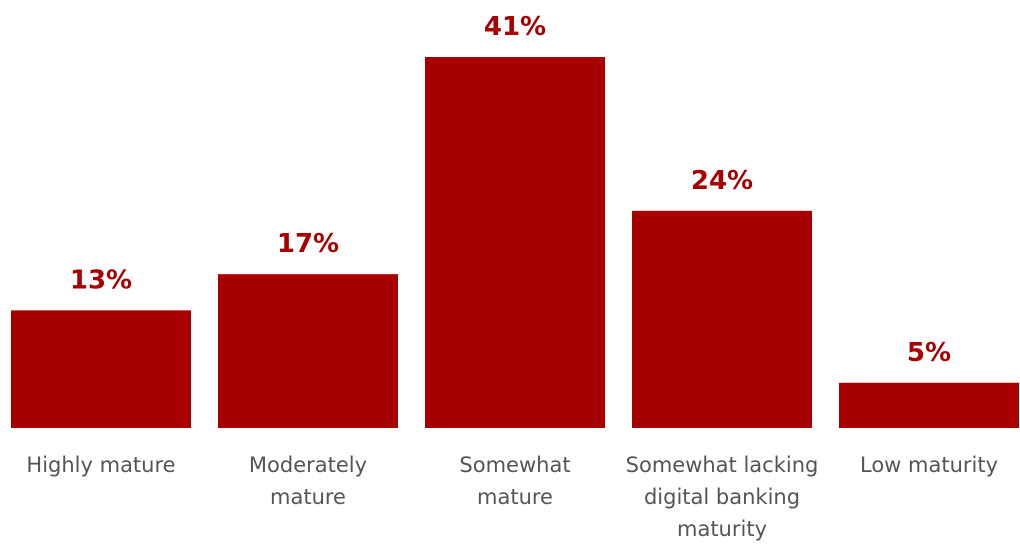 The width and height of the screenshot is (1020, 544). I want to click on category-label-5: Low maturity, so click(929, 465).